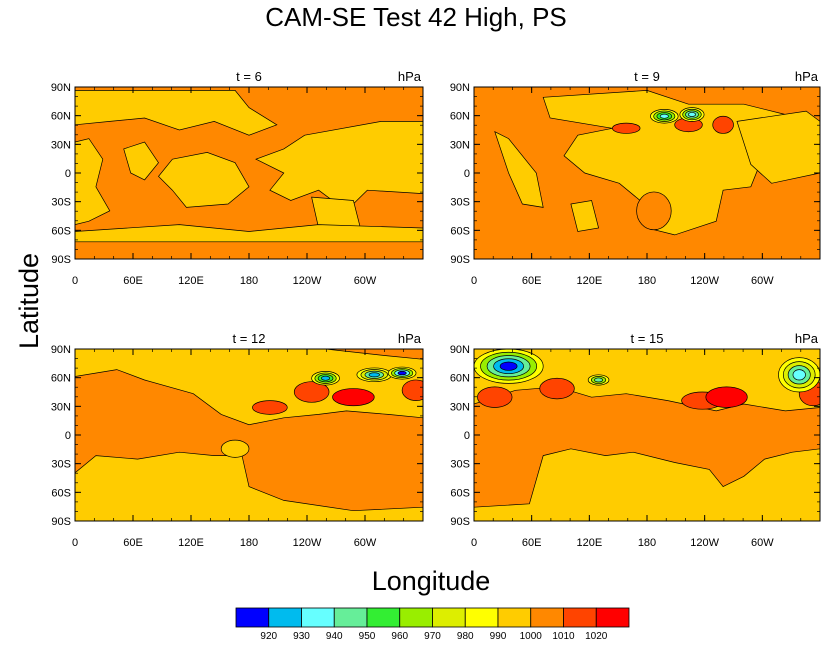  I want to click on y-axis-label: Latitude, so click(29, 301).